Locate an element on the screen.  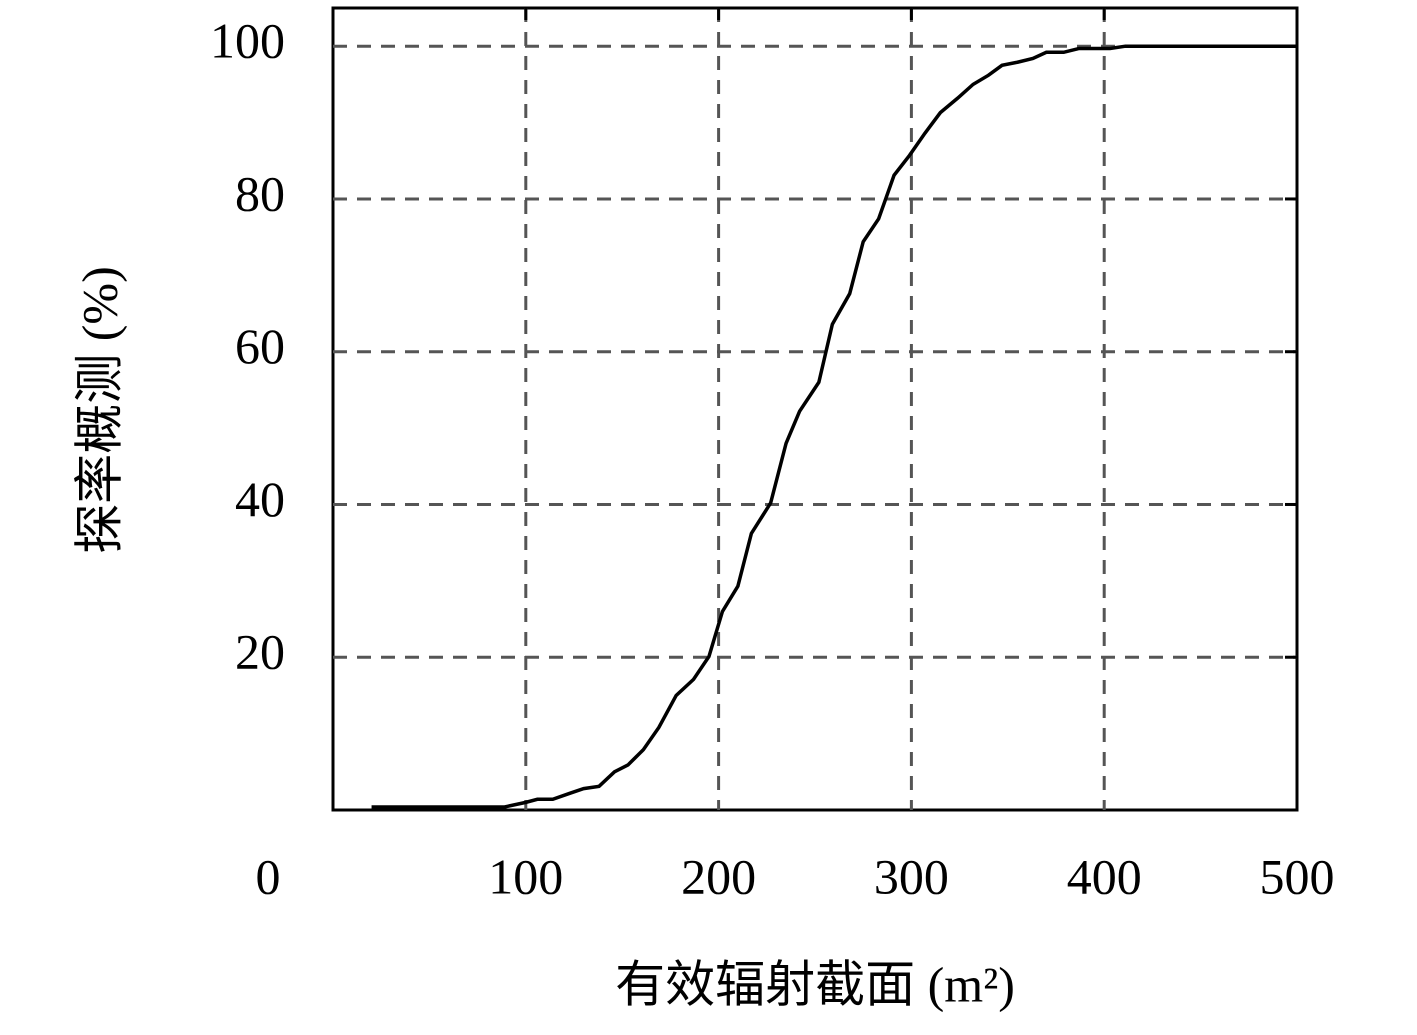
x-tick-label: 400 is located at coordinates (1104, 876).